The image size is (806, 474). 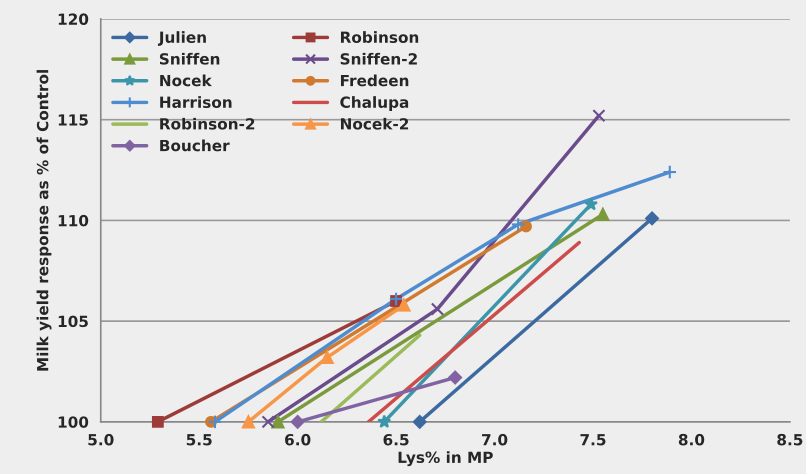 I want to click on legend-label: Sniffen-2, so click(x=378, y=58).